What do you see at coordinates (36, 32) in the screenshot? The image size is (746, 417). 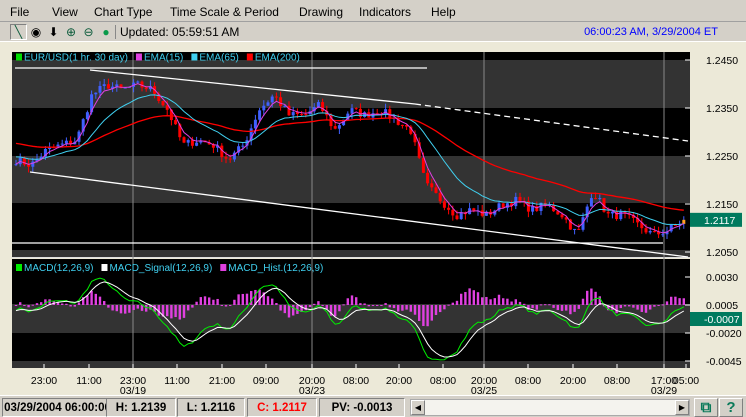 I see `crosshair-icon: ◉` at bounding box center [36, 32].